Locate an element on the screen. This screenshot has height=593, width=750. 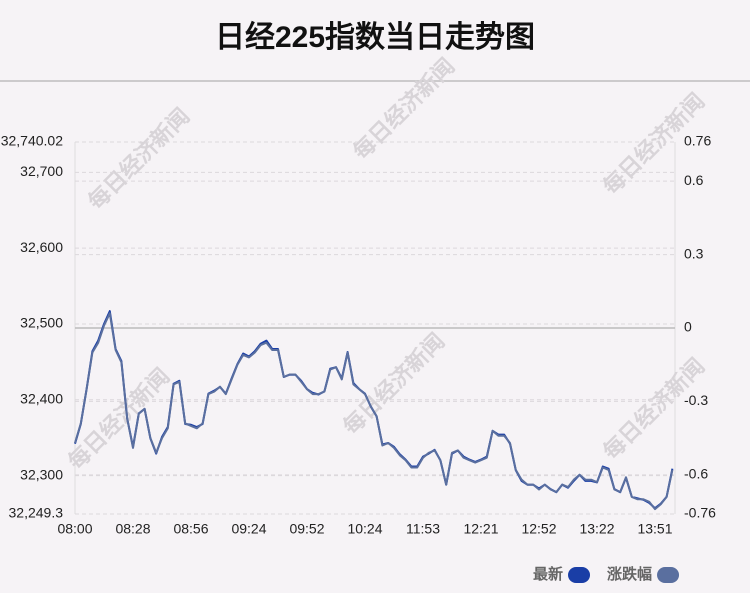
x-tick-label: 08:56 is located at coordinates (190, 529).